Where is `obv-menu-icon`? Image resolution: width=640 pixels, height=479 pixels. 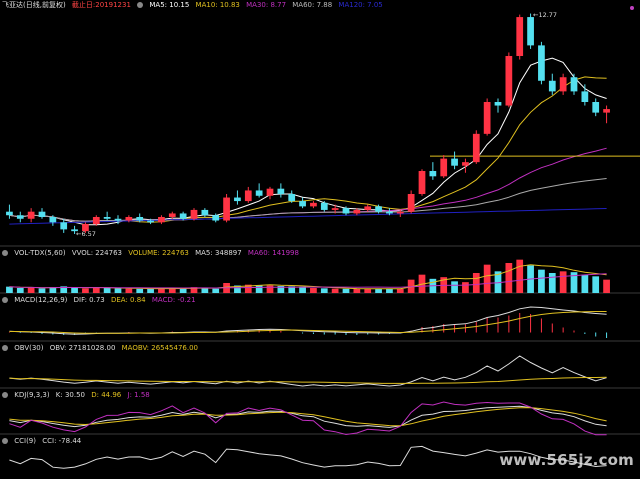 obv-menu-icon is located at coordinates (5, 348).